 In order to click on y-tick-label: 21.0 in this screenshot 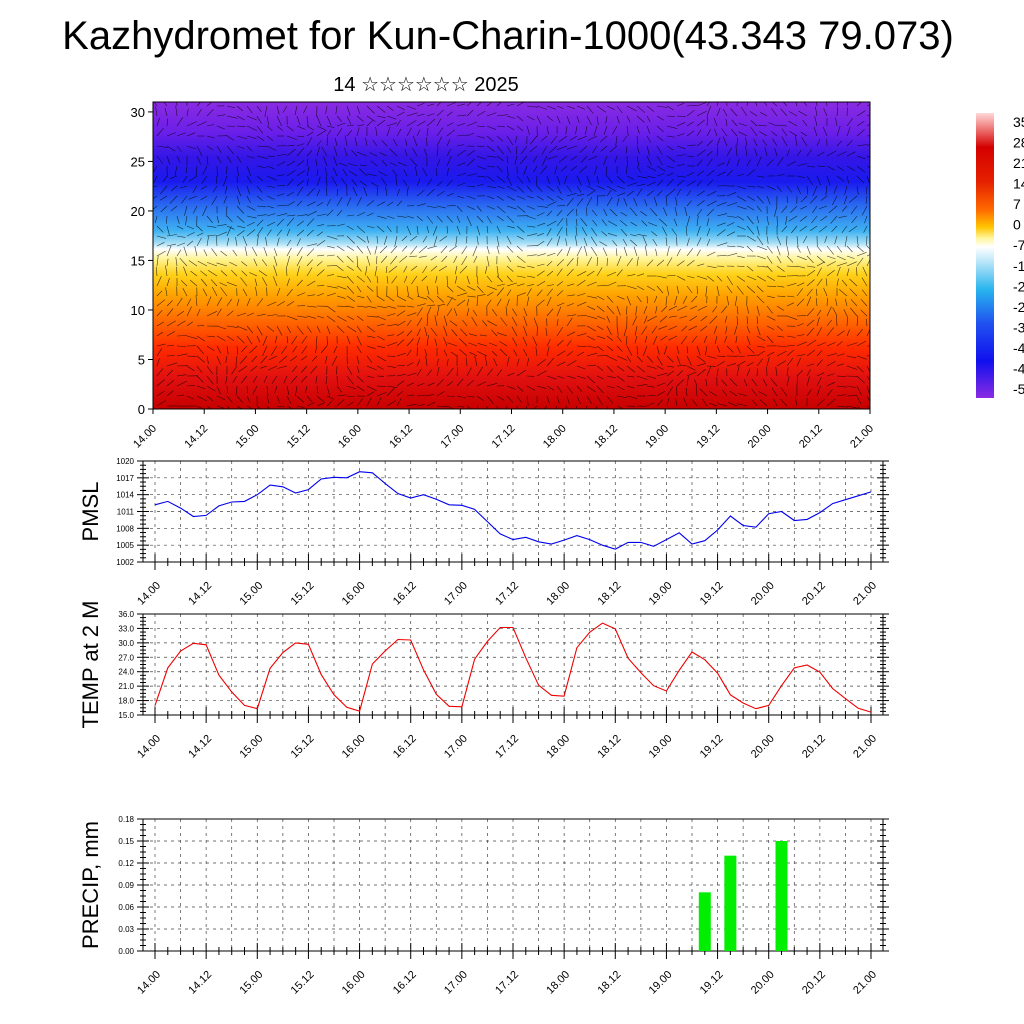, I will do `click(126, 686)`.